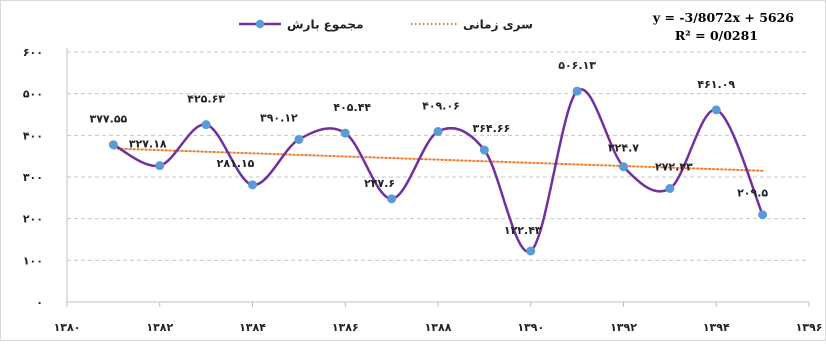  I want to click on x-tick-label: ۱۳۹۶, so click(809, 327).